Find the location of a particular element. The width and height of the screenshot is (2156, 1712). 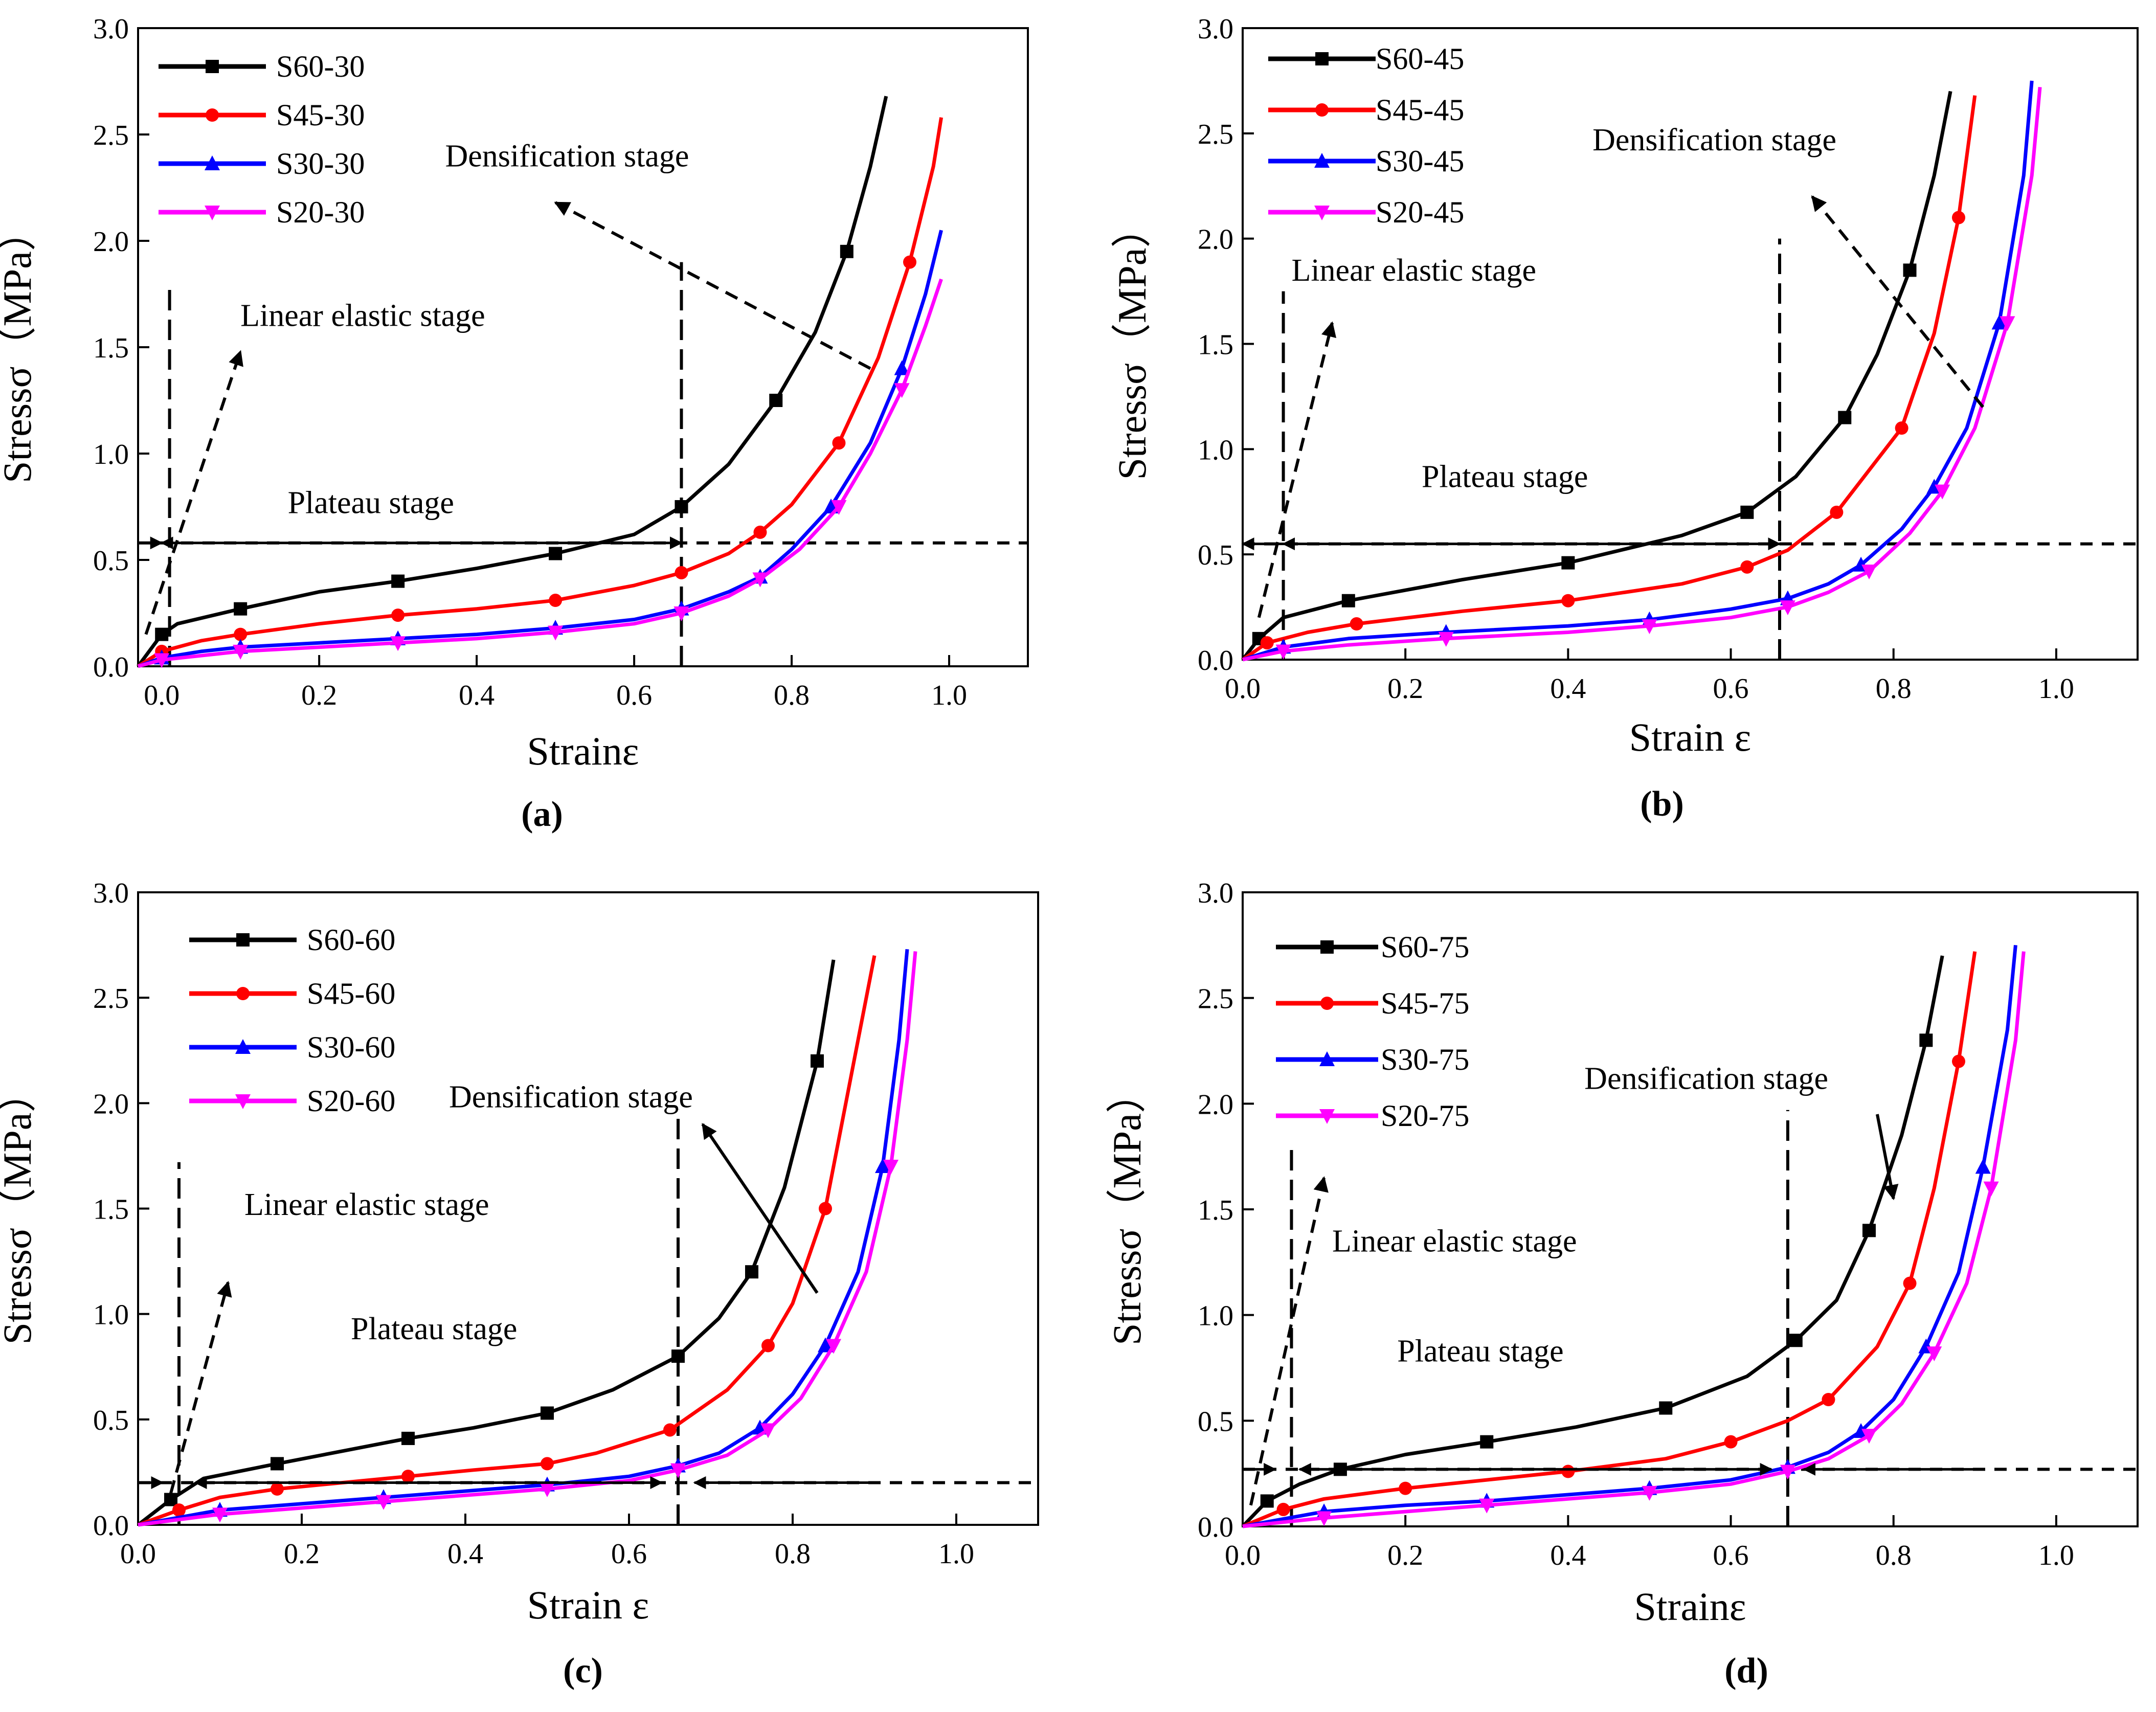

legend-label: S60-45 is located at coordinates (1420, 59).